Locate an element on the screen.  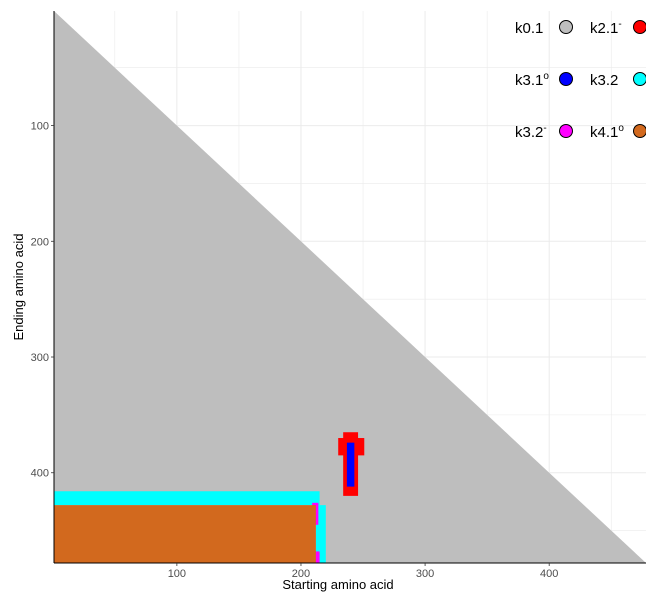
legend-item-k3.1o: k3.1o is located at coordinates (544, 80).